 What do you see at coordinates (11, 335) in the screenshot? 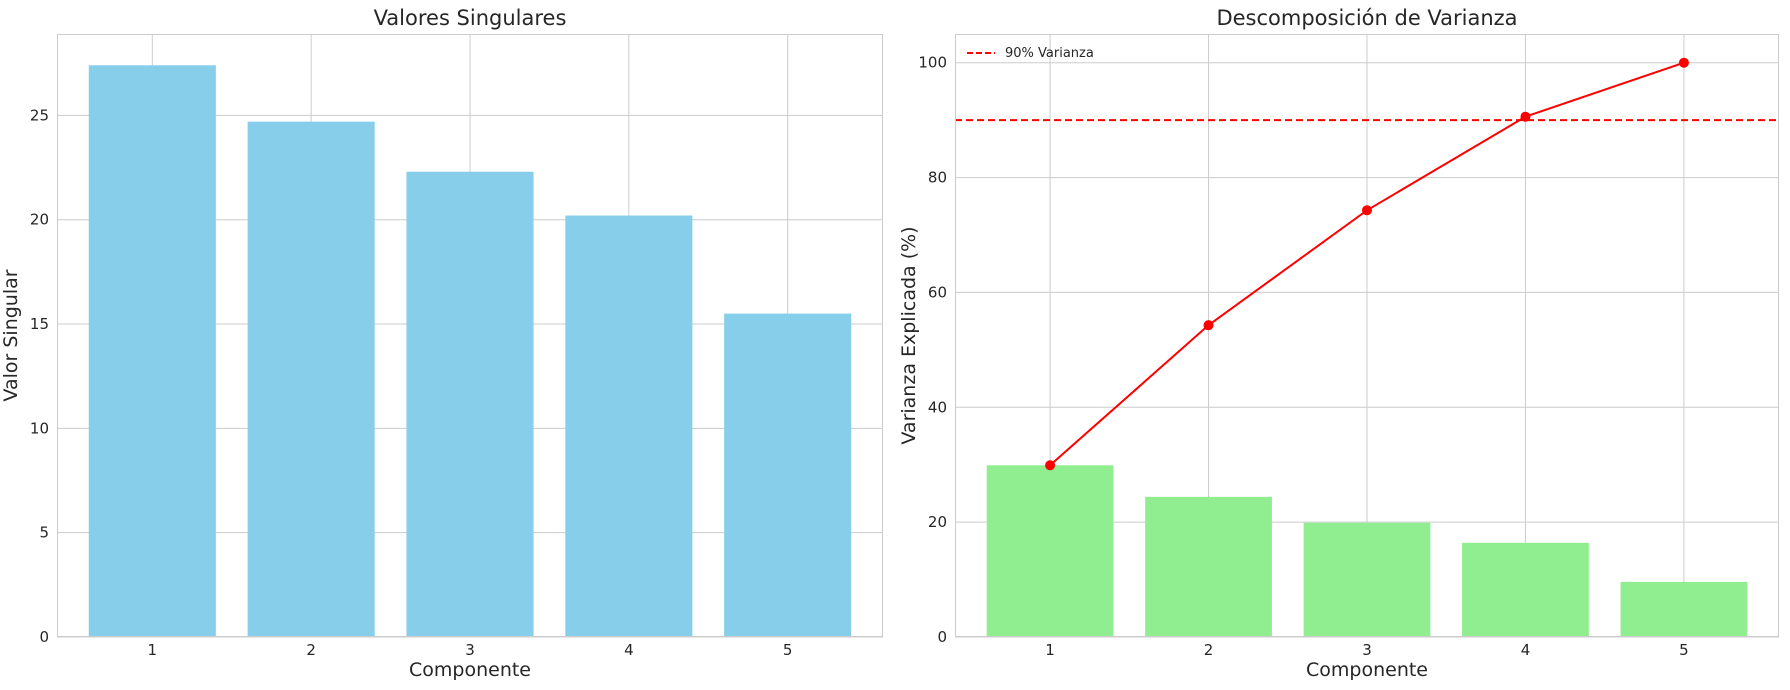
I see `y-axis-label: Valor Singular` at bounding box center [11, 335].